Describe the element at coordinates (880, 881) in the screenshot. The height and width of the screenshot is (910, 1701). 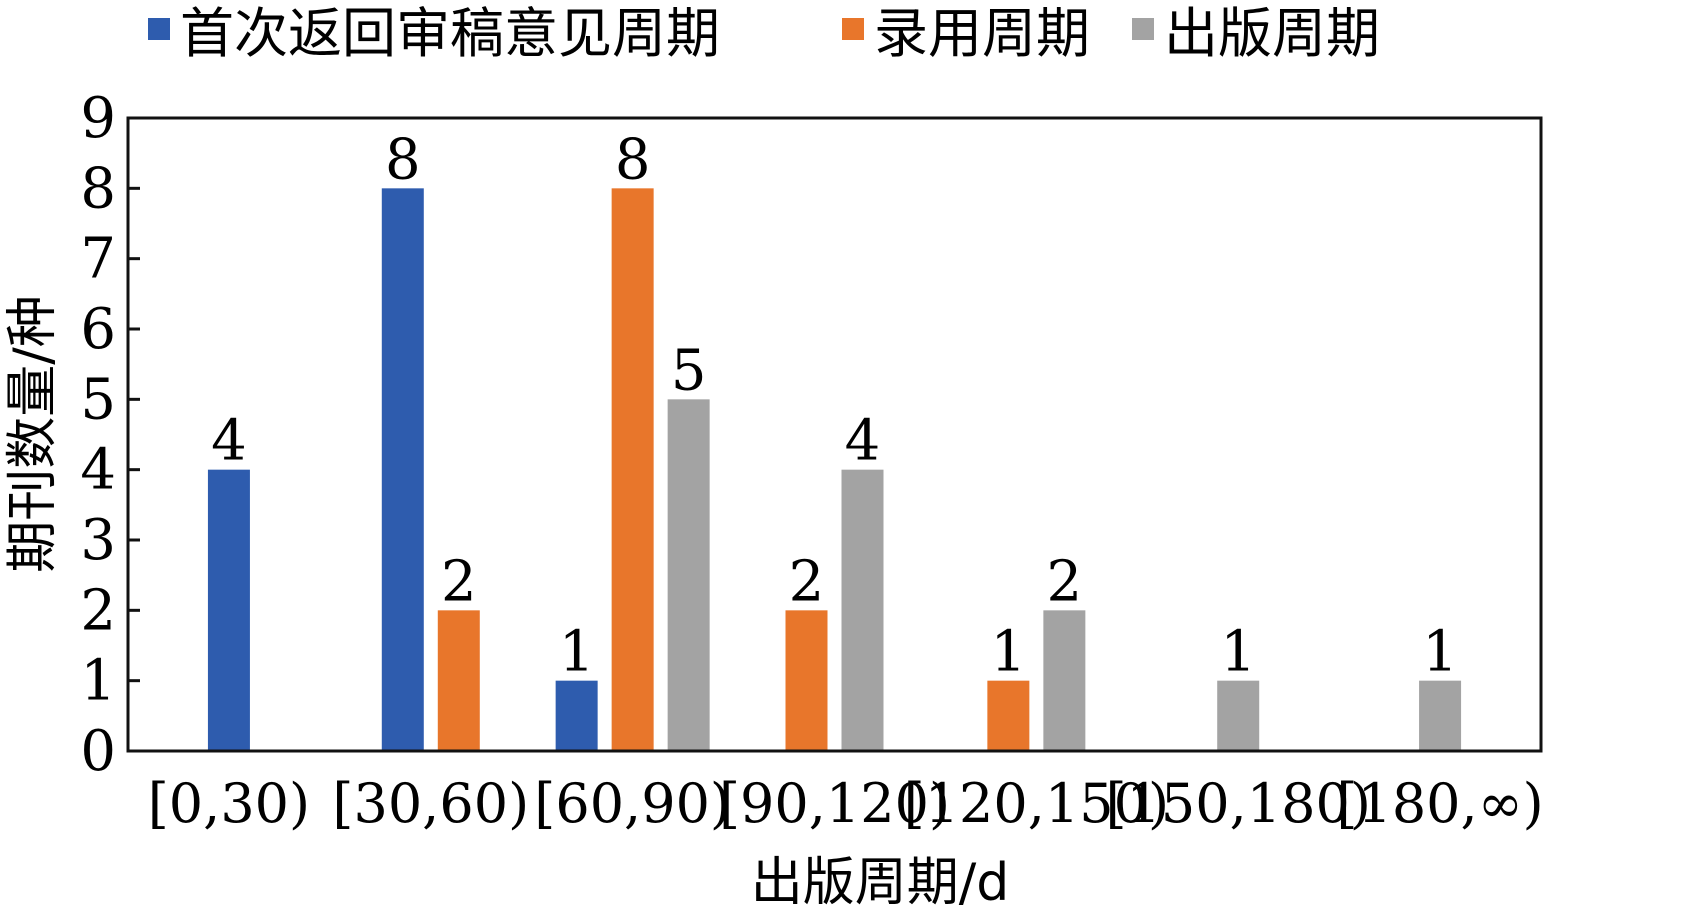
I see `x-axis-title: 出版周期/d` at that location.